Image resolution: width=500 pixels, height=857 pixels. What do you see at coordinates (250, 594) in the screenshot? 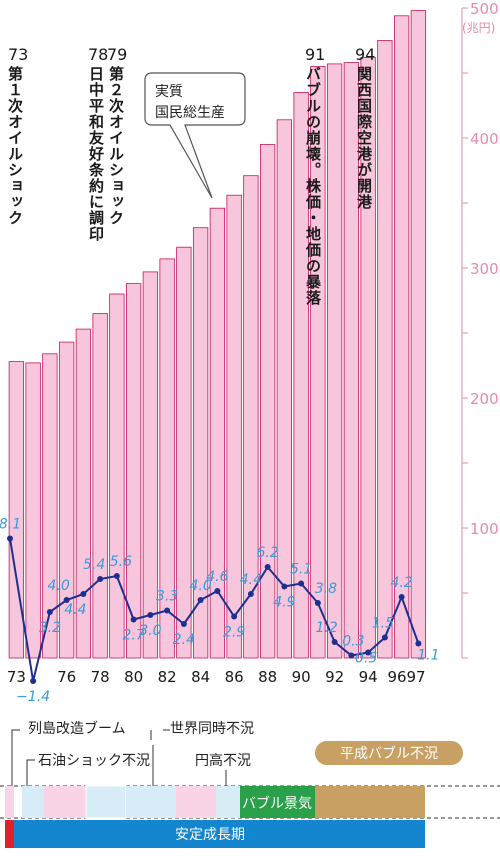
I see `growth-point-1987` at bounding box center [250, 594].